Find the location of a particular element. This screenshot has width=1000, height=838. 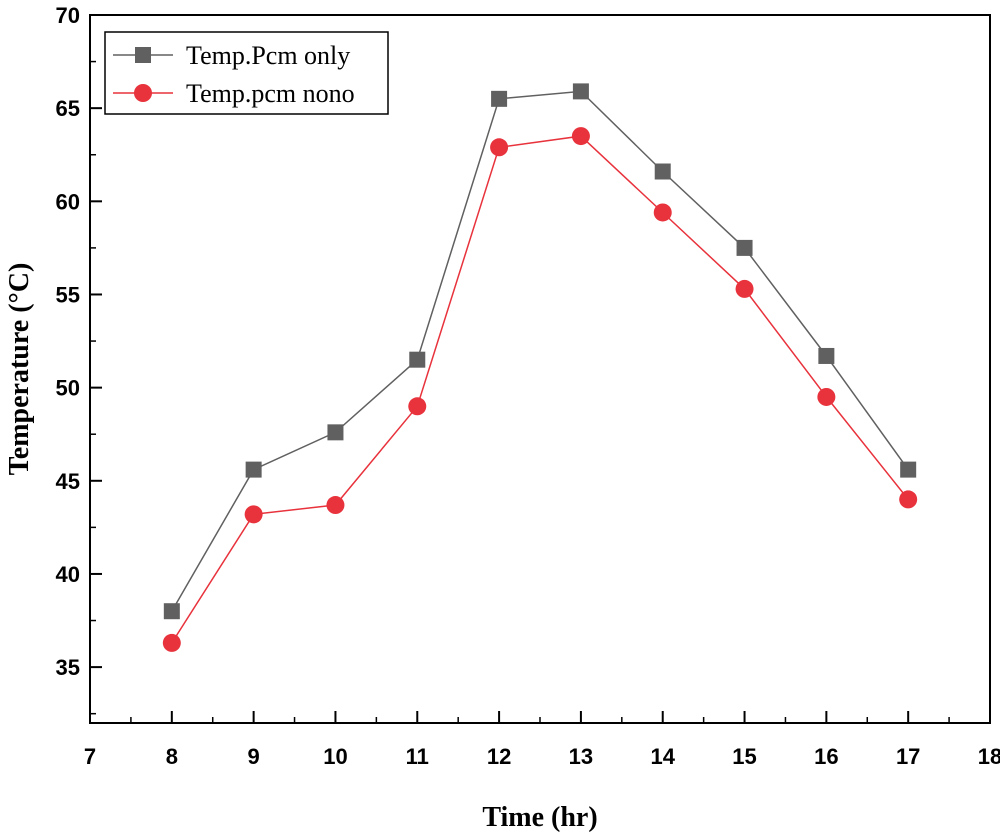

y-tick-label: 65 is located at coordinates (68, 108).